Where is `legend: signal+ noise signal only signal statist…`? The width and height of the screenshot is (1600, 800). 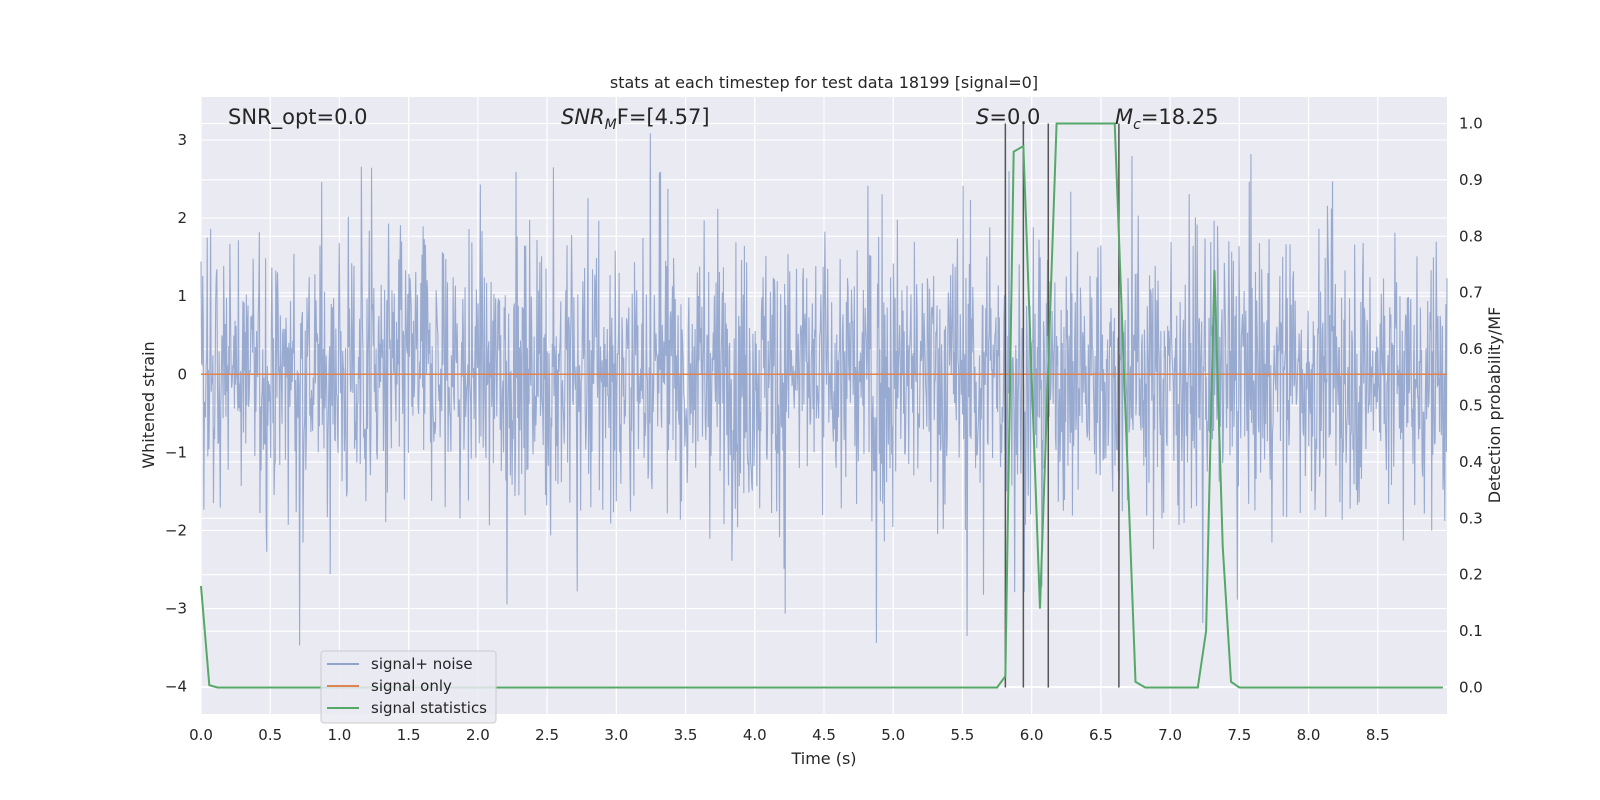
legend: signal+ noise signal only signal statist… is located at coordinates (408, 687).